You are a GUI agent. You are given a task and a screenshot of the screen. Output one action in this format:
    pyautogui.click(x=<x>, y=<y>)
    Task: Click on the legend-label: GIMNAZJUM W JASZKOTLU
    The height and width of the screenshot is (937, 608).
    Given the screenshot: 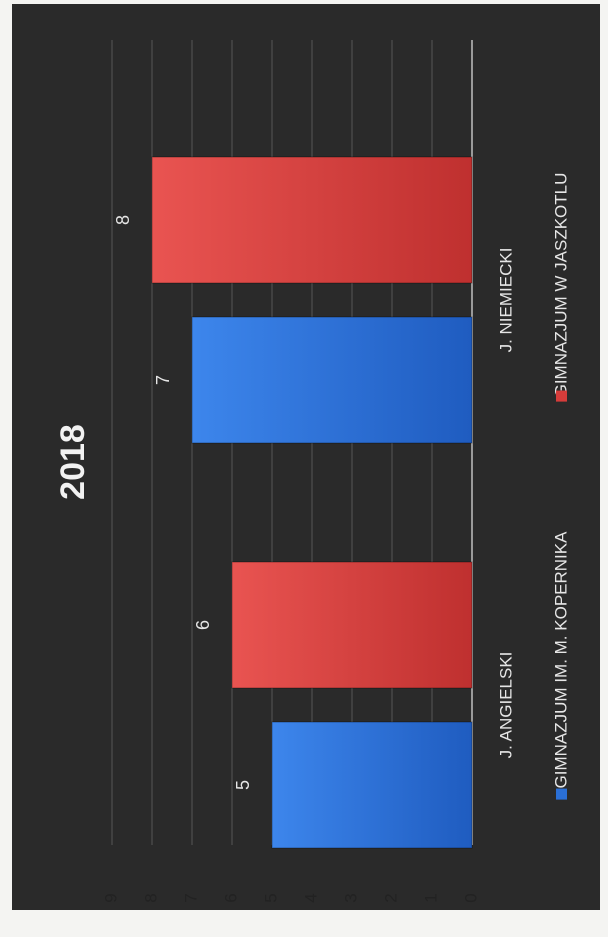 What is the action you would take?
    pyautogui.click(x=560, y=285)
    